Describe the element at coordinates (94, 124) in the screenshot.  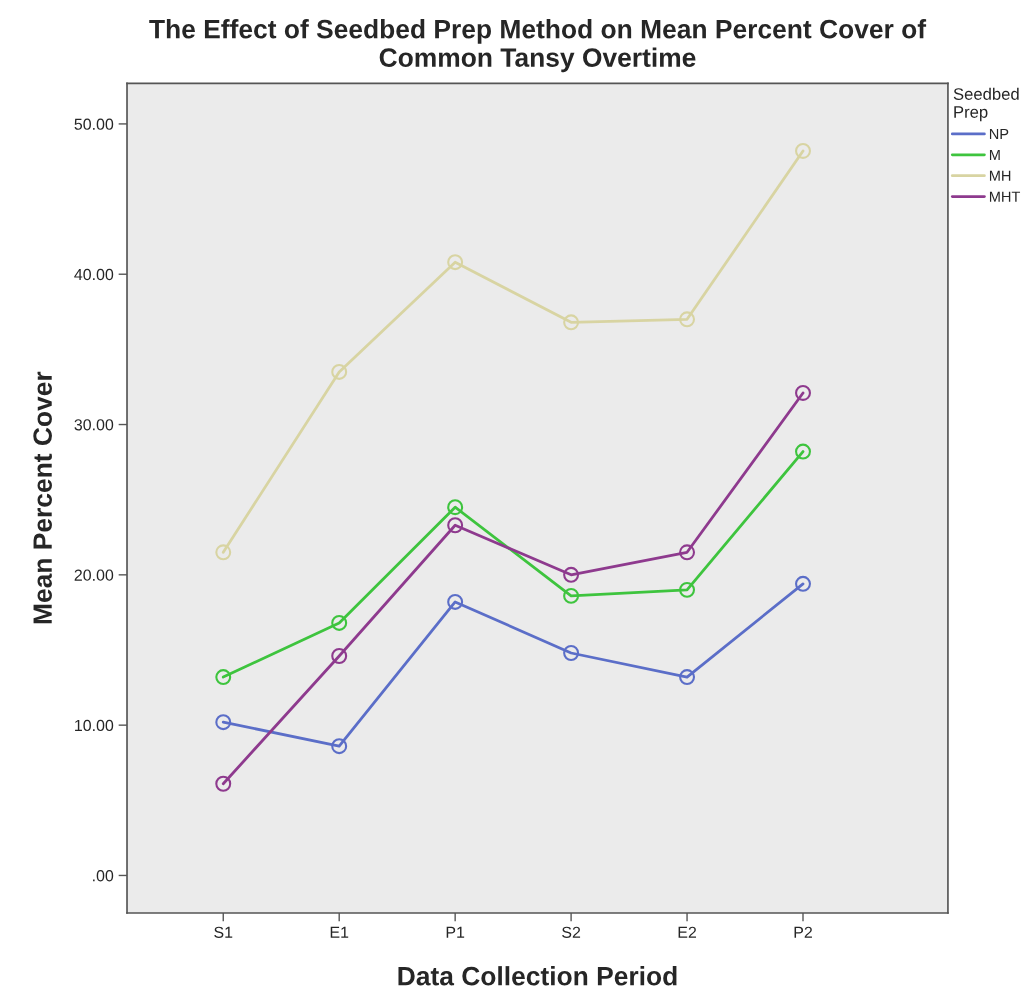
I see `y-tick-label: 50.00` at that location.